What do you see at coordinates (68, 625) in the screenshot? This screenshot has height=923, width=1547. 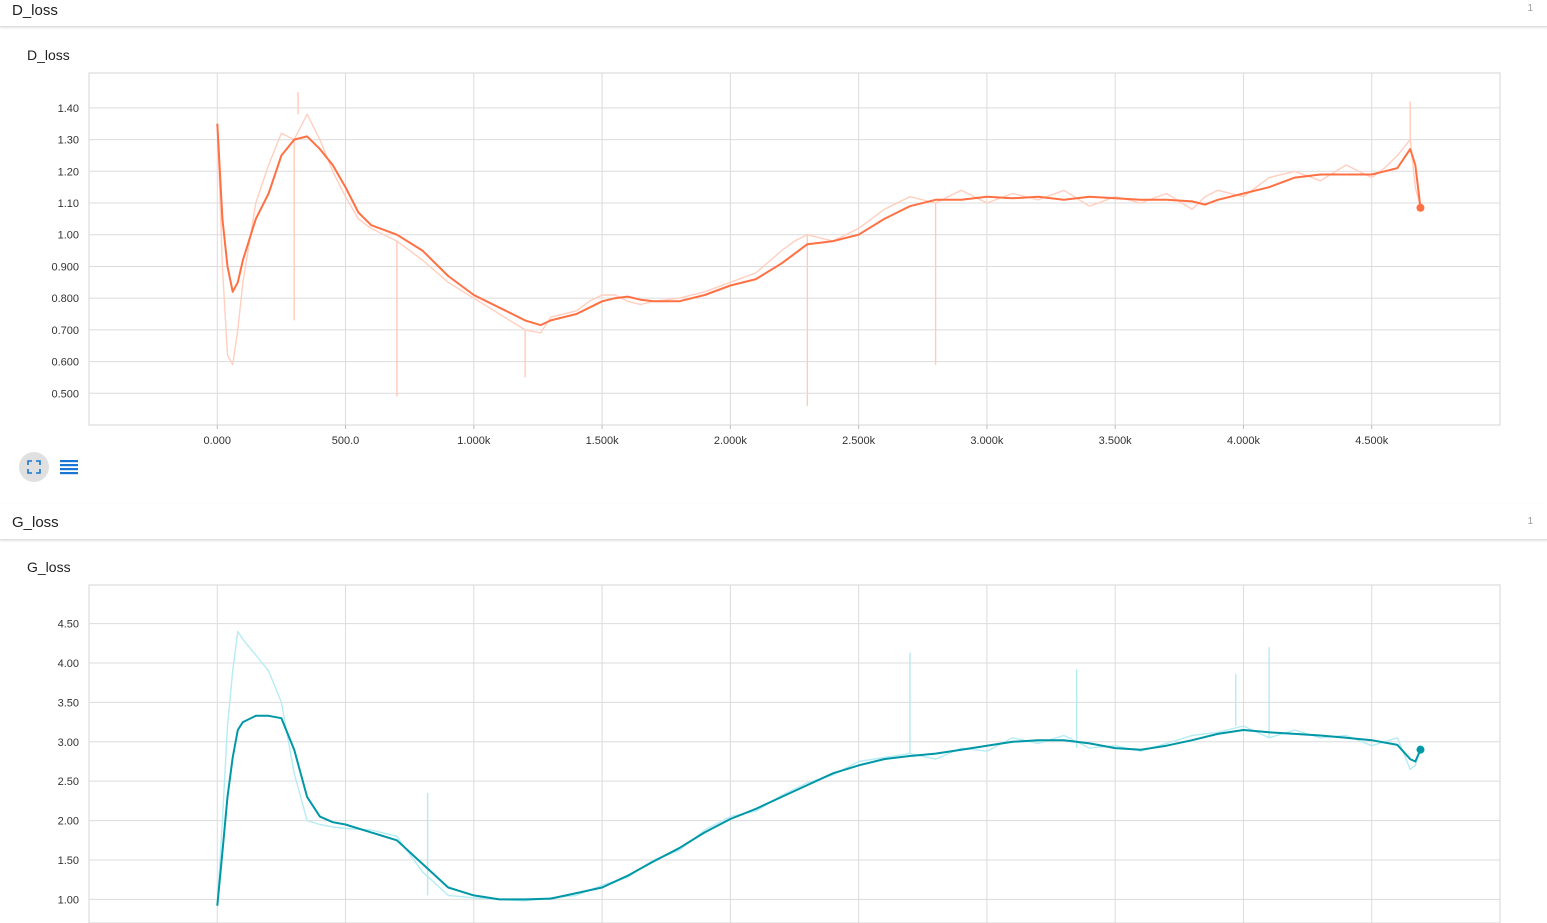 I see `y-tick-label: 4.50` at bounding box center [68, 625].